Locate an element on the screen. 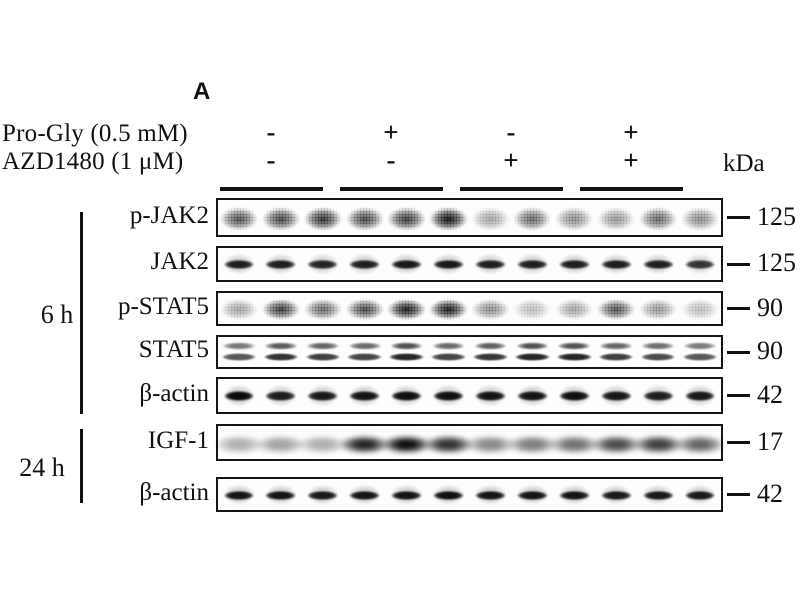 This screenshot has width=800, height=600. blot-target-label: IGF-1 is located at coordinates (178, 440).